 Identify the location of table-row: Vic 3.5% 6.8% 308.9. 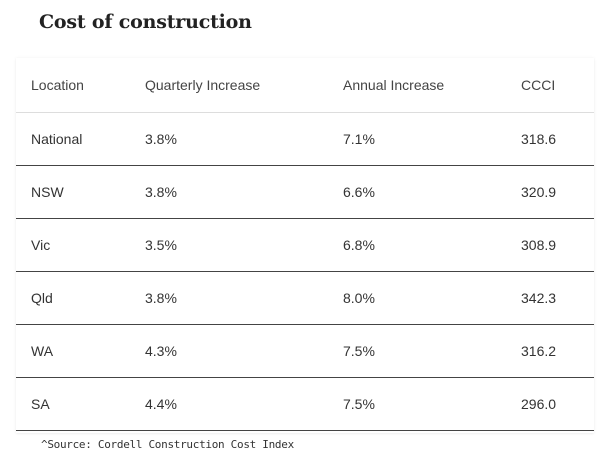
(305, 245).